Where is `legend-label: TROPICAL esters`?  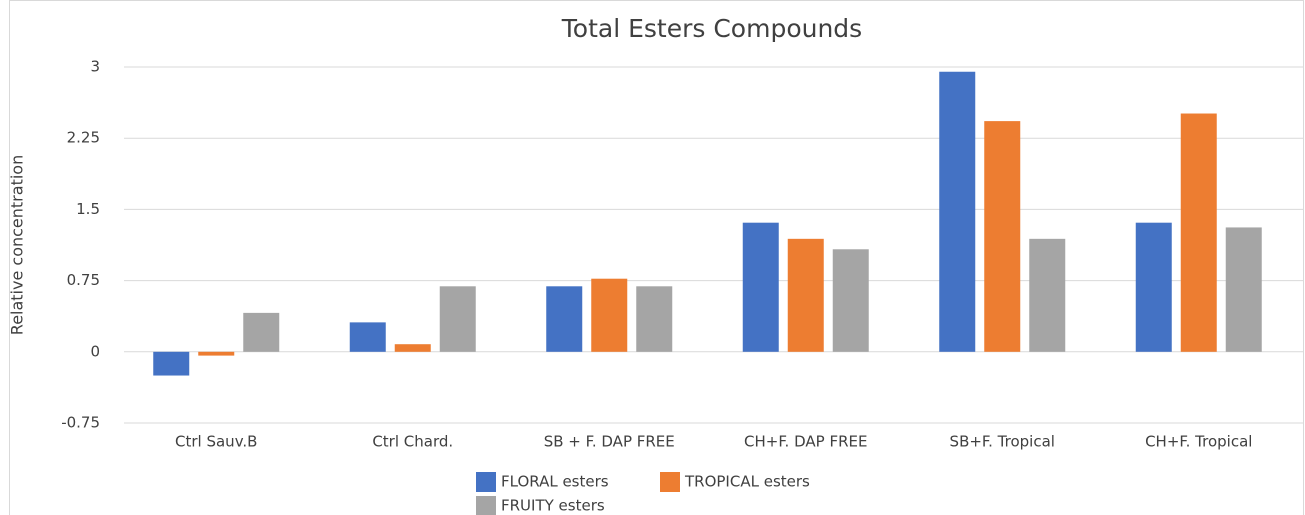 legend-label: TROPICAL esters is located at coordinates (747, 482).